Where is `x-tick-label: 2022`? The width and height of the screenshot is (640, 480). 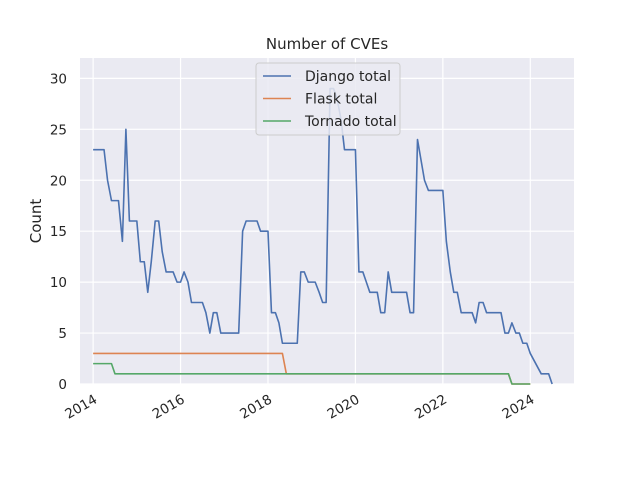
x-tick-label: 2022 is located at coordinates (431, 407).